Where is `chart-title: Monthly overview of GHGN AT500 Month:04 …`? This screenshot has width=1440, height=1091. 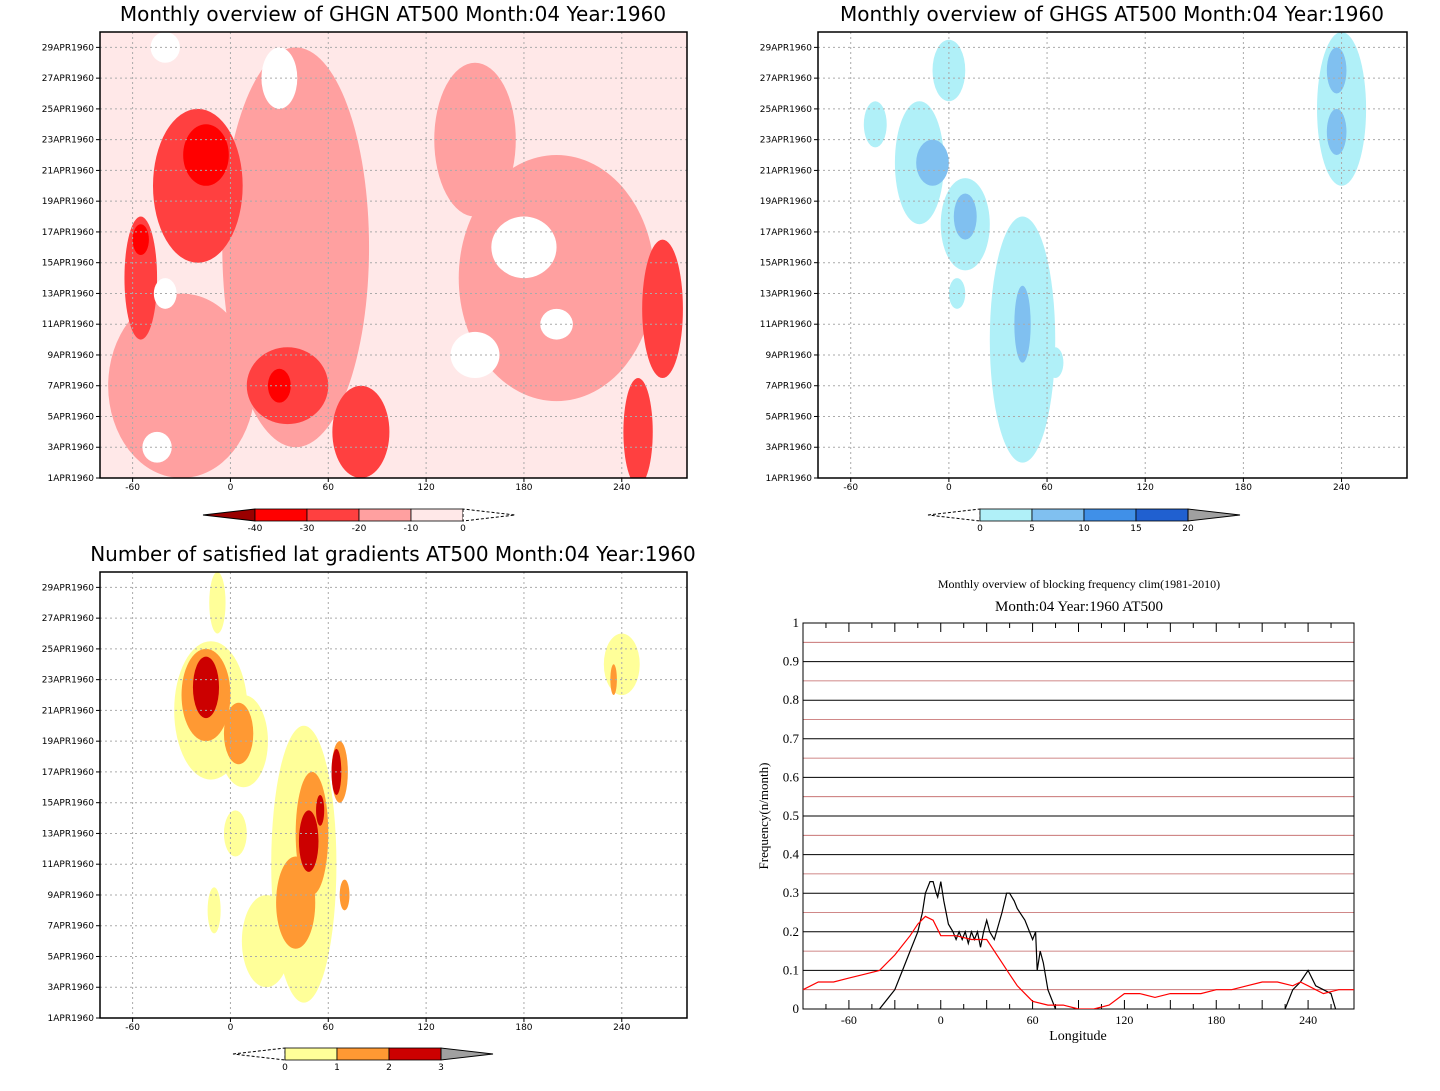 chart-title: Monthly overview of GHGN AT500 Month:04 … is located at coordinates (393, 14).